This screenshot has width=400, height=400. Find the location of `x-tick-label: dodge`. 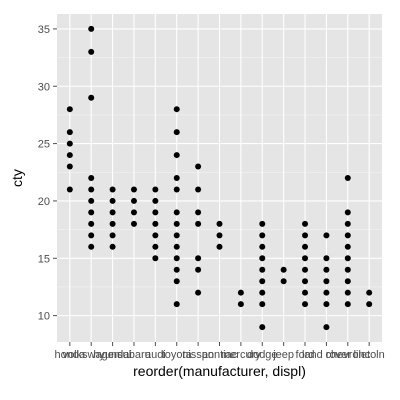

x-tick-label: dodge is located at coordinates (262, 355).